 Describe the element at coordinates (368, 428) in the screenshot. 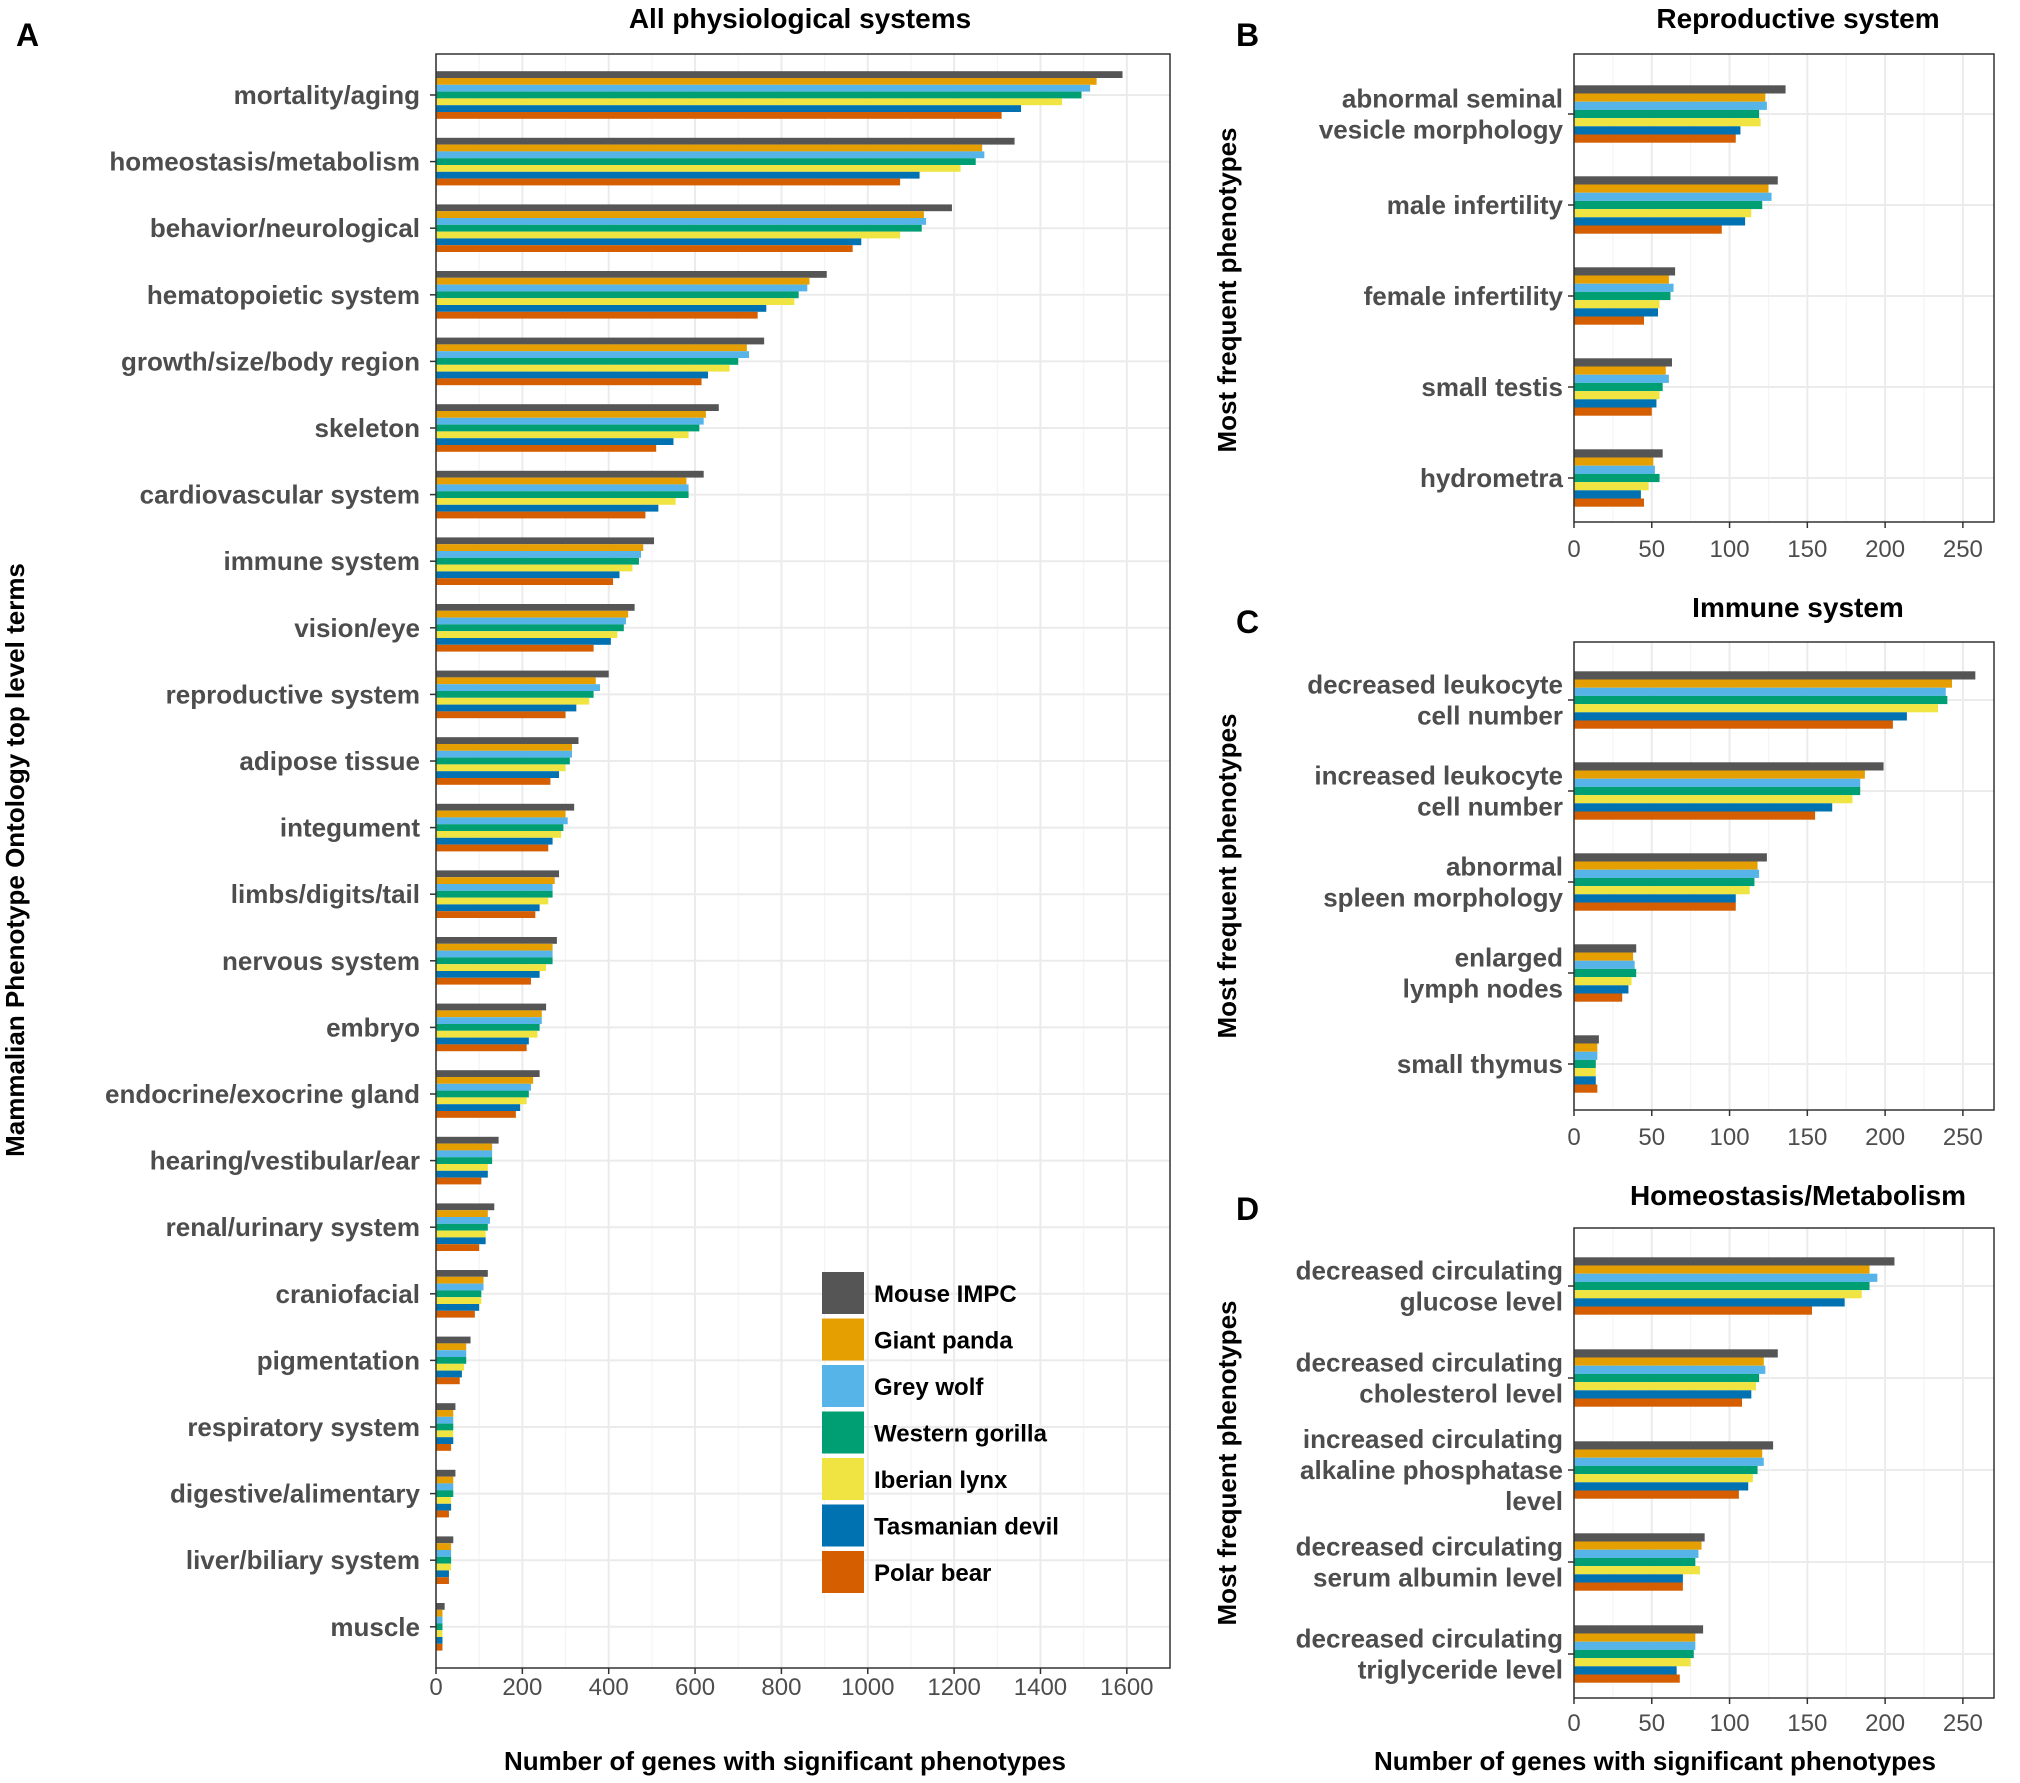

I see `category-label: skeleton` at that location.